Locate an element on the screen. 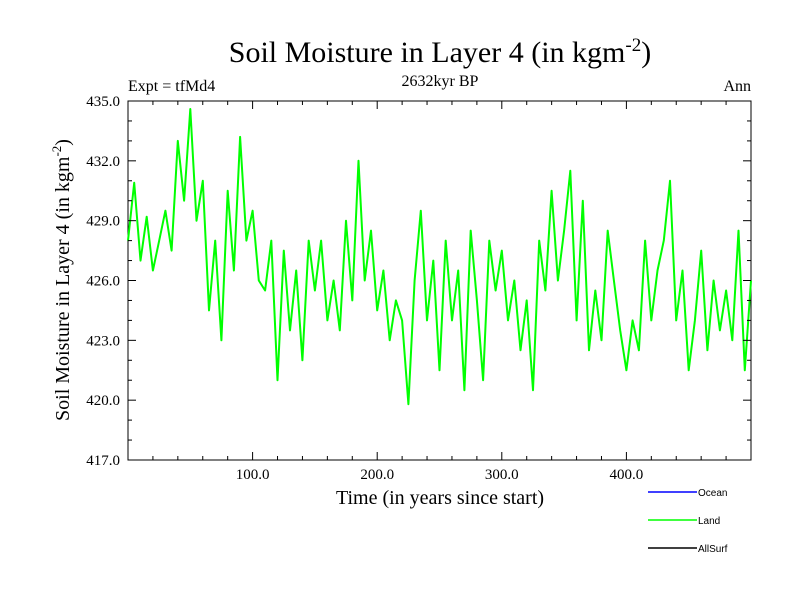  y-tick-label: 417.0 is located at coordinates (103, 461).